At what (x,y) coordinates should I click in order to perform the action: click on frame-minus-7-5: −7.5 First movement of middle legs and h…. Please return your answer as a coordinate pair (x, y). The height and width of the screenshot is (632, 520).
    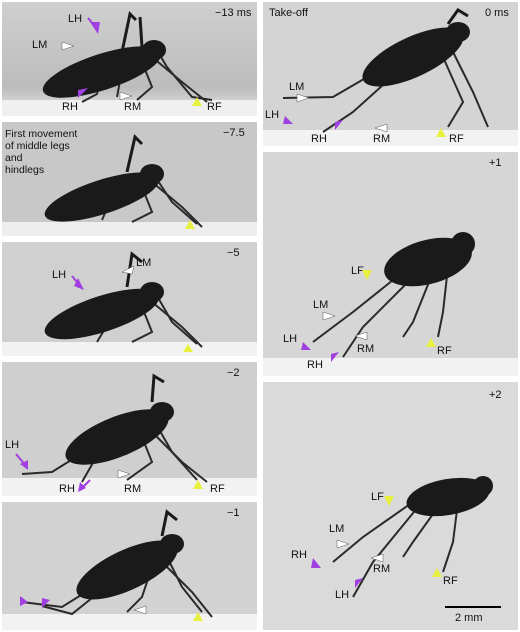
    Looking at the image, I should click on (129, 179).